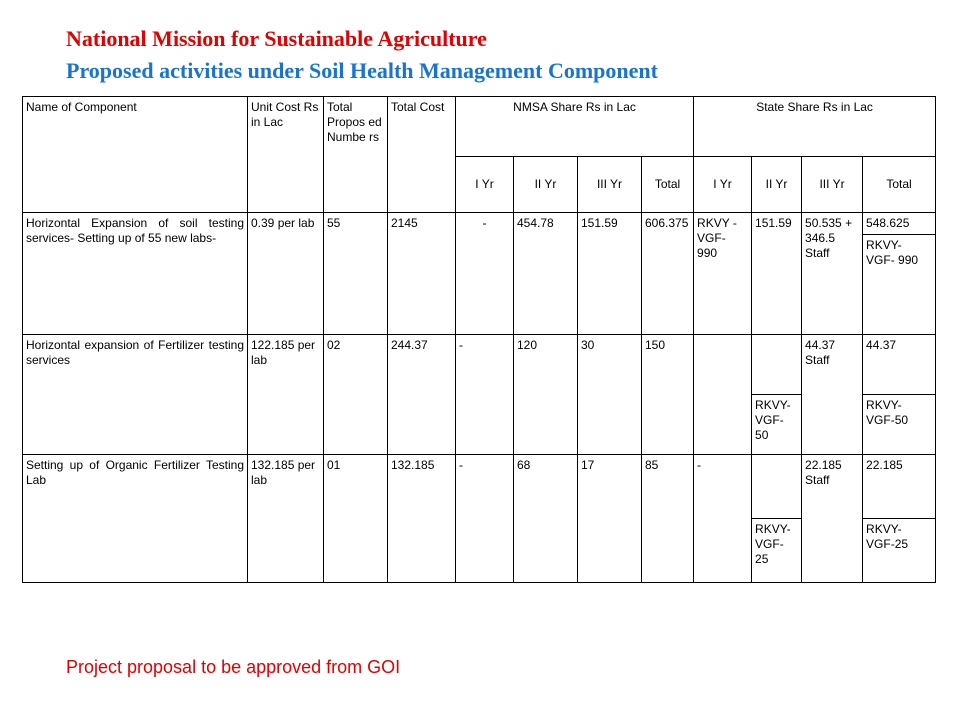 The width and height of the screenshot is (960, 720). Describe the element at coordinates (667, 518) in the screenshot. I see `cell-nmsa-total: 85` at that location.